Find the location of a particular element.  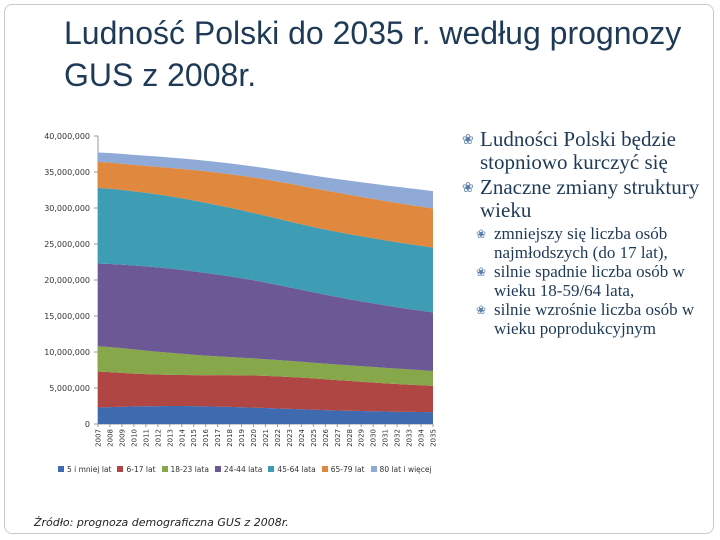

x-tick-label: 2010 is located at coordinates (134, 438).